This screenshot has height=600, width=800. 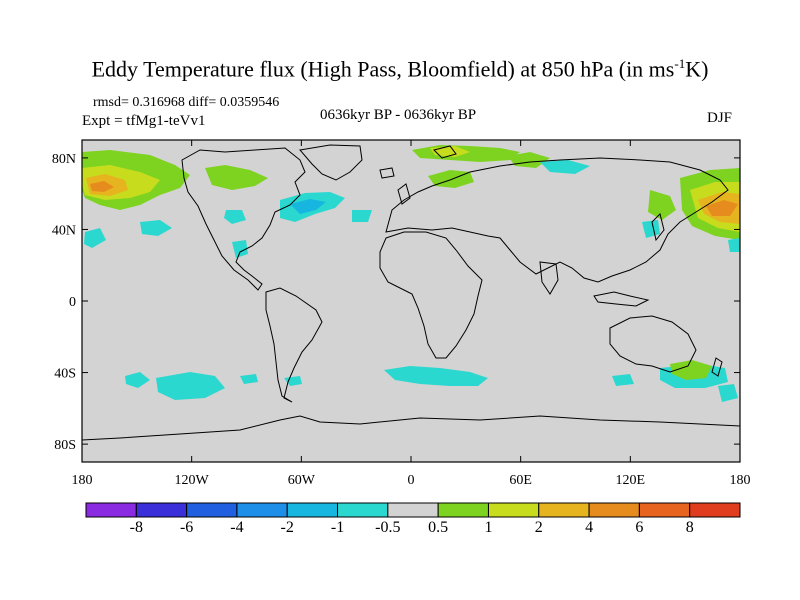 I want to click on colorbar, so click(x=413, y=510).